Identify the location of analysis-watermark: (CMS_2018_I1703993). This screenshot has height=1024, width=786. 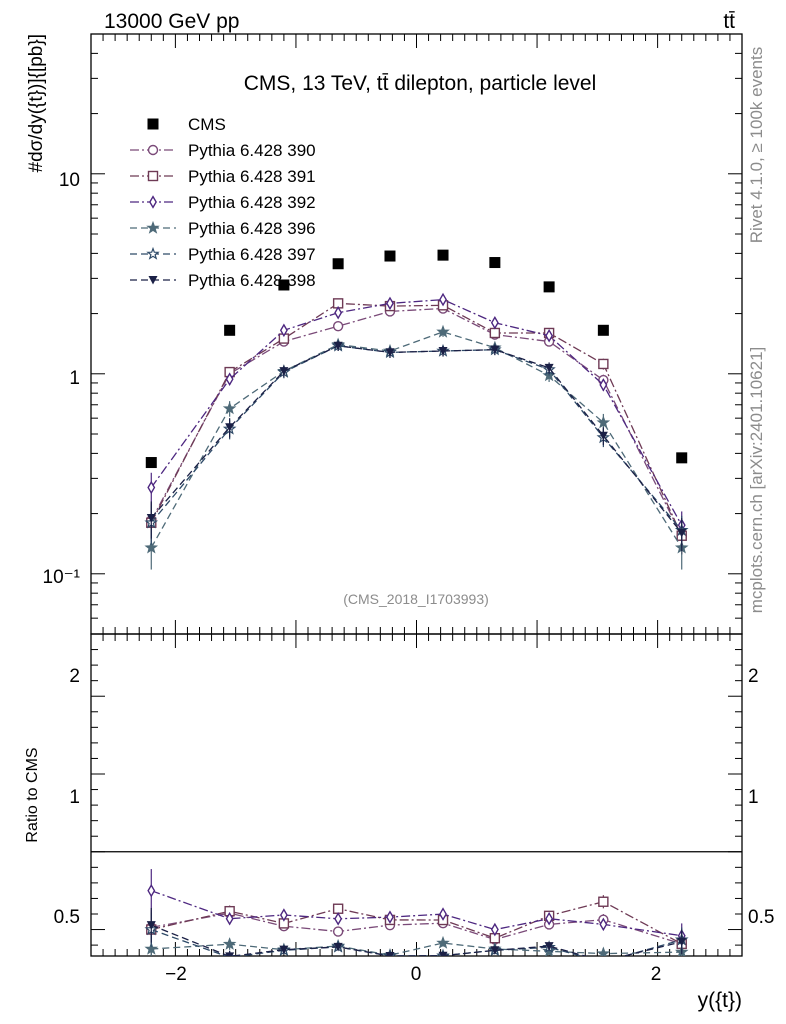
(416, 599).